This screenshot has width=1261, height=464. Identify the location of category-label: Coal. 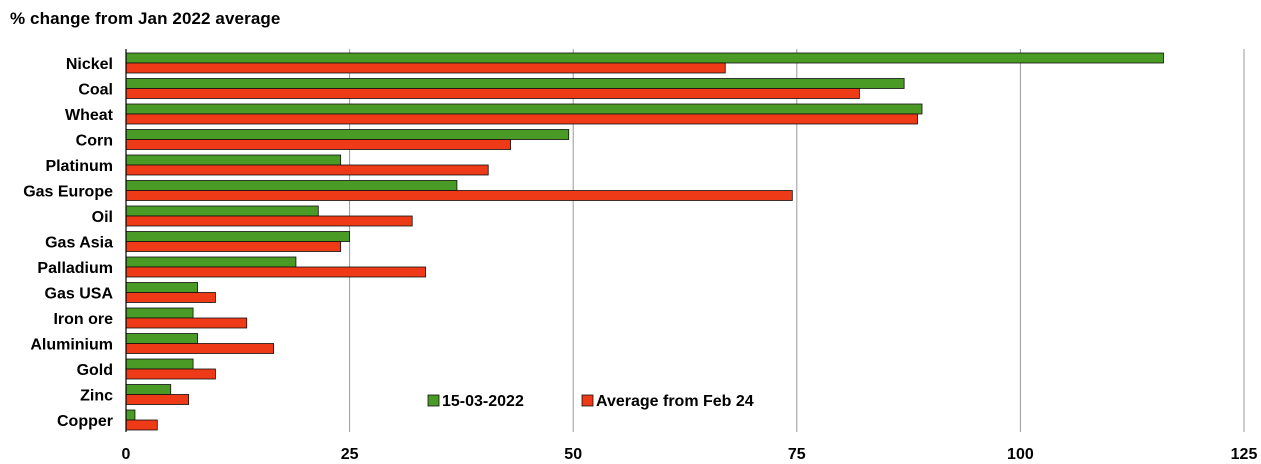
(95, 90).